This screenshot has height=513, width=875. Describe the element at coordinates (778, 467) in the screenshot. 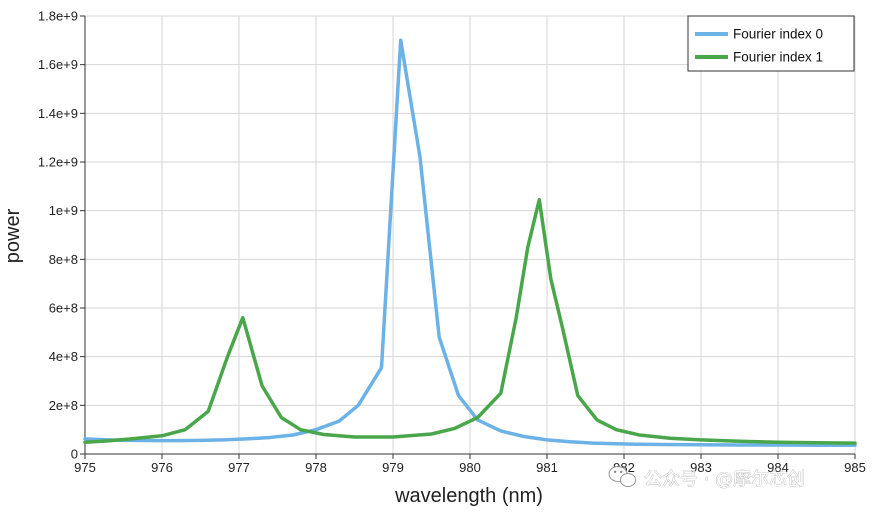

I see `x-tick-label: 984` at that location.